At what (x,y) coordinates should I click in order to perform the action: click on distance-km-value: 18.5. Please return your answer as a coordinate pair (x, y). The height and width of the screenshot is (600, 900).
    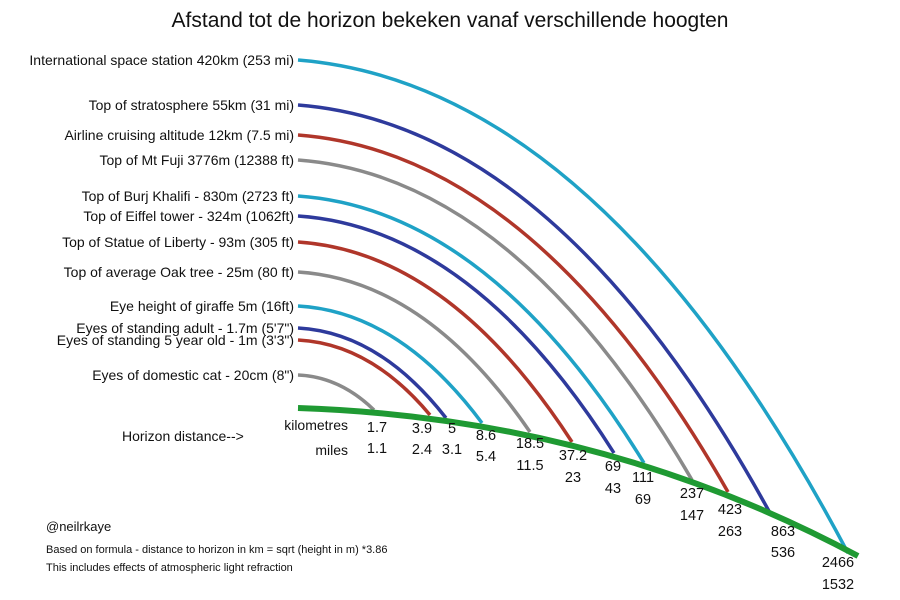
    Looking at the image, I should click on (530, 444).